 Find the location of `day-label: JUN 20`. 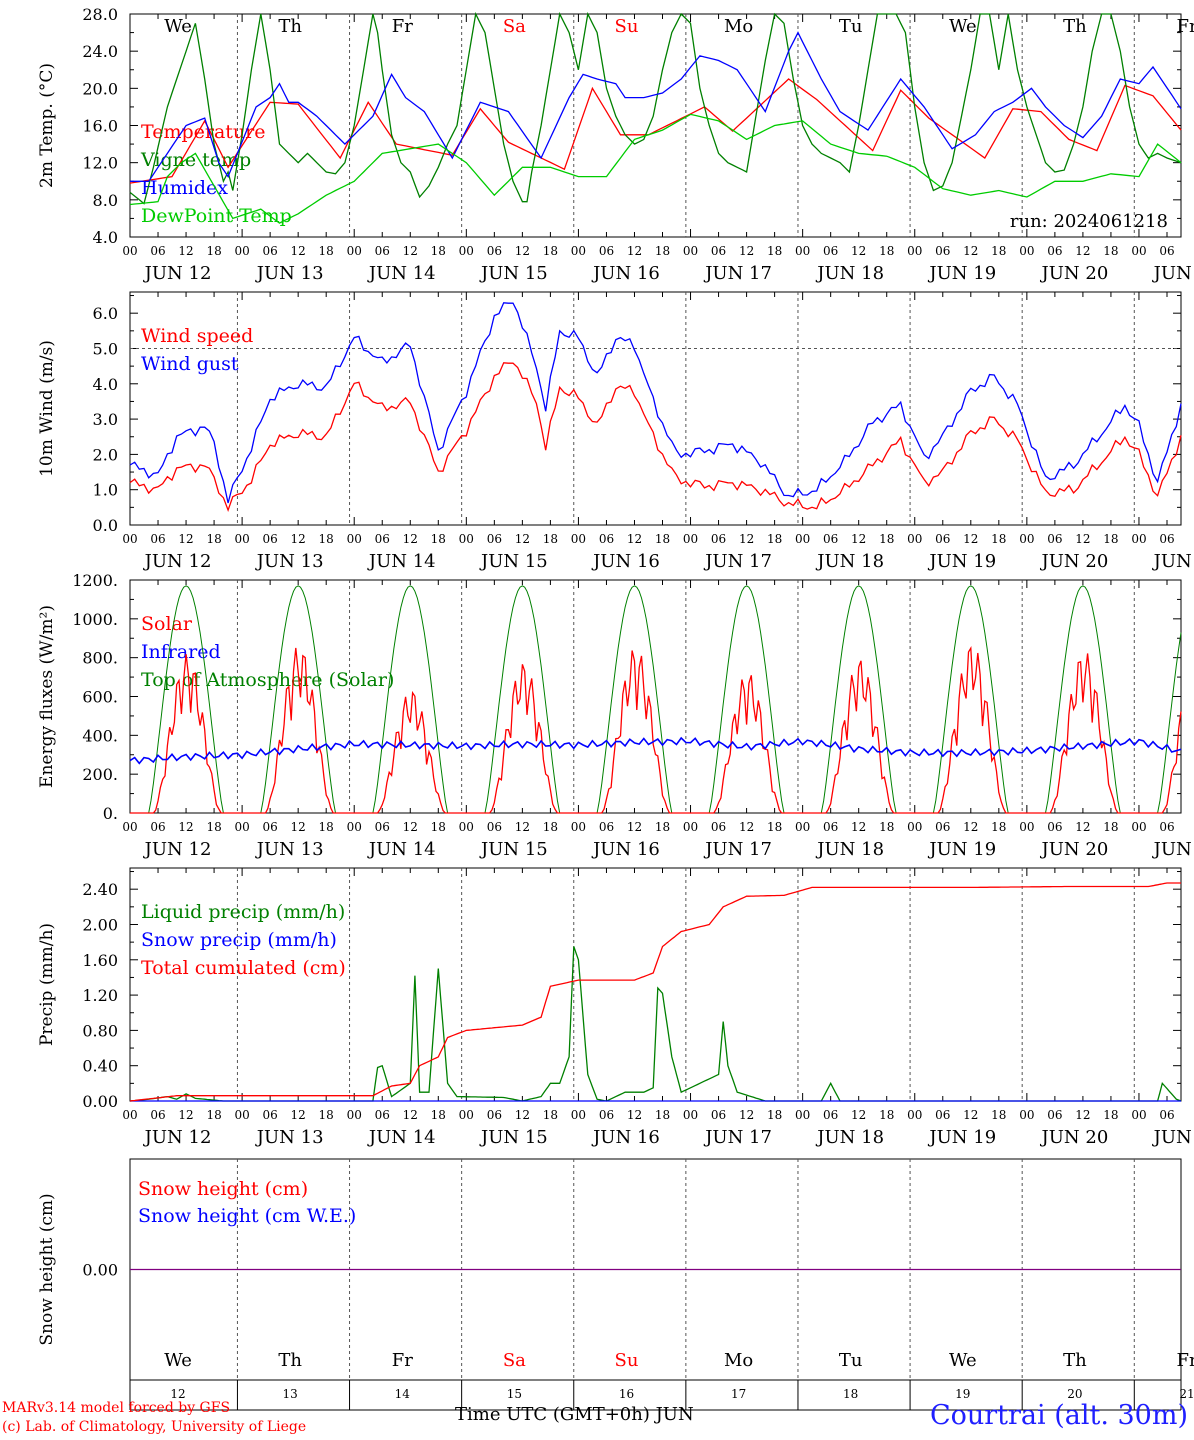

day-label: JUN 20 is located at coordinates (1074, 273).